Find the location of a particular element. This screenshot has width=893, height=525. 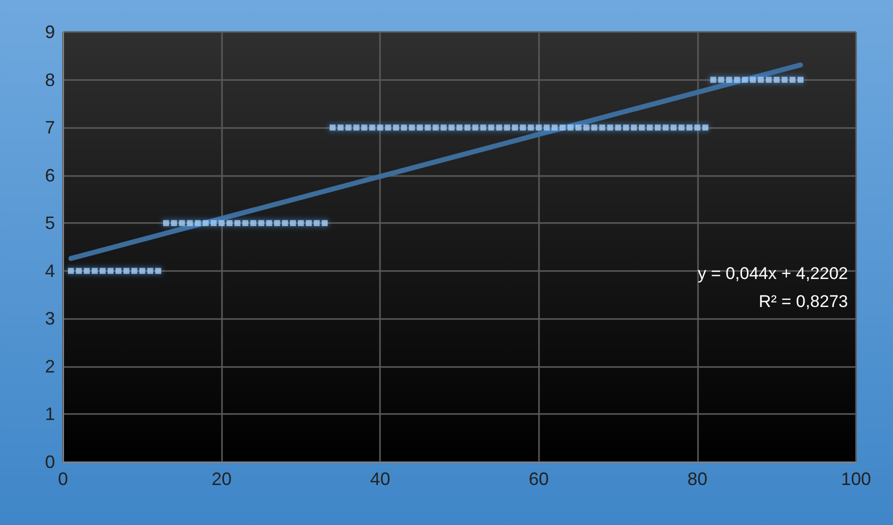

y-tick-label: 1 is located at coordinates (49, 414).